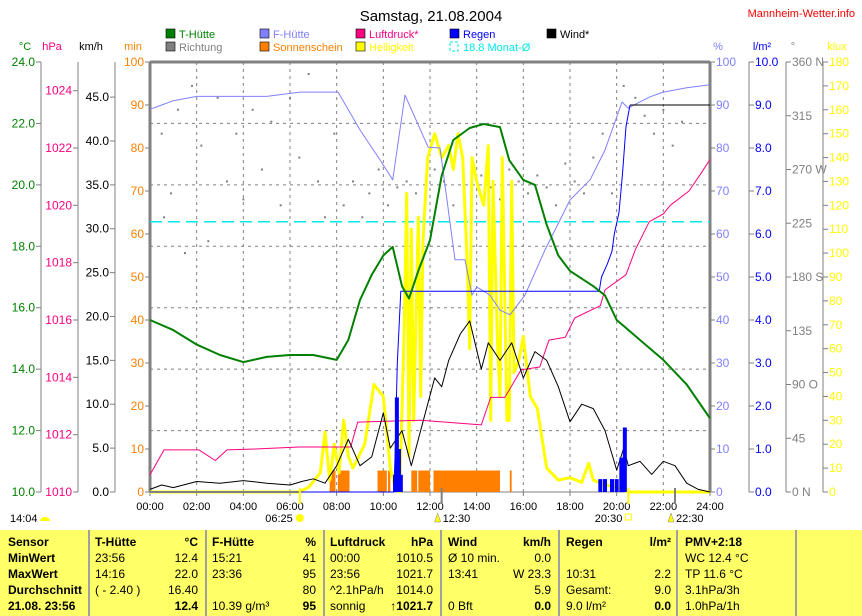 The width and height of the screenshot is (862, 616). I want to click on cell-label: TP 11.6 °C, so click(714, 574).